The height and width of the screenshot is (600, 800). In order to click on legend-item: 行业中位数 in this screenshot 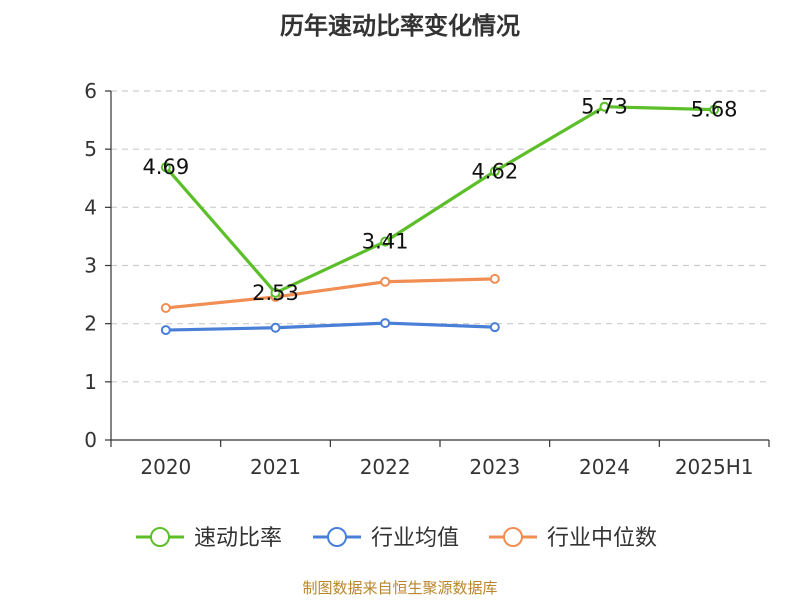, I will do `click(573, 538)`.